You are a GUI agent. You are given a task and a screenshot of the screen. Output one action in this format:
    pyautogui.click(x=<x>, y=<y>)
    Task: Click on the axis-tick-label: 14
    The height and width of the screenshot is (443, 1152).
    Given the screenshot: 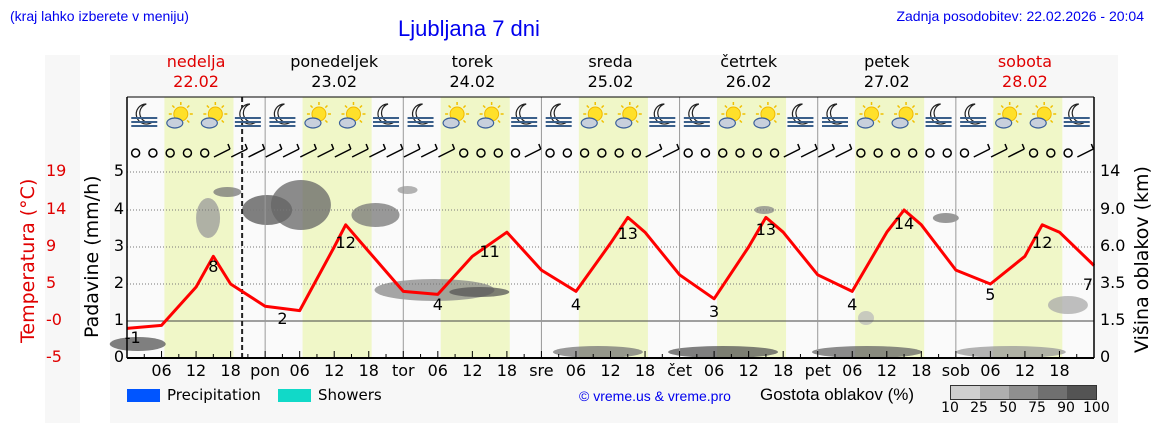 What is the action you would take?
    pyautogui.click(x=56, y=208)
    